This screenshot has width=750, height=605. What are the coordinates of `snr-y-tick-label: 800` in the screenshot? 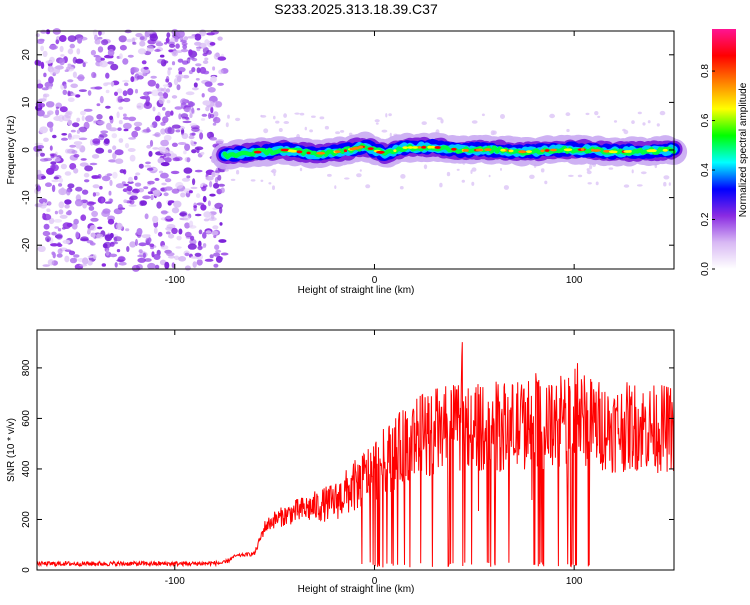 It's located at (26, 367).